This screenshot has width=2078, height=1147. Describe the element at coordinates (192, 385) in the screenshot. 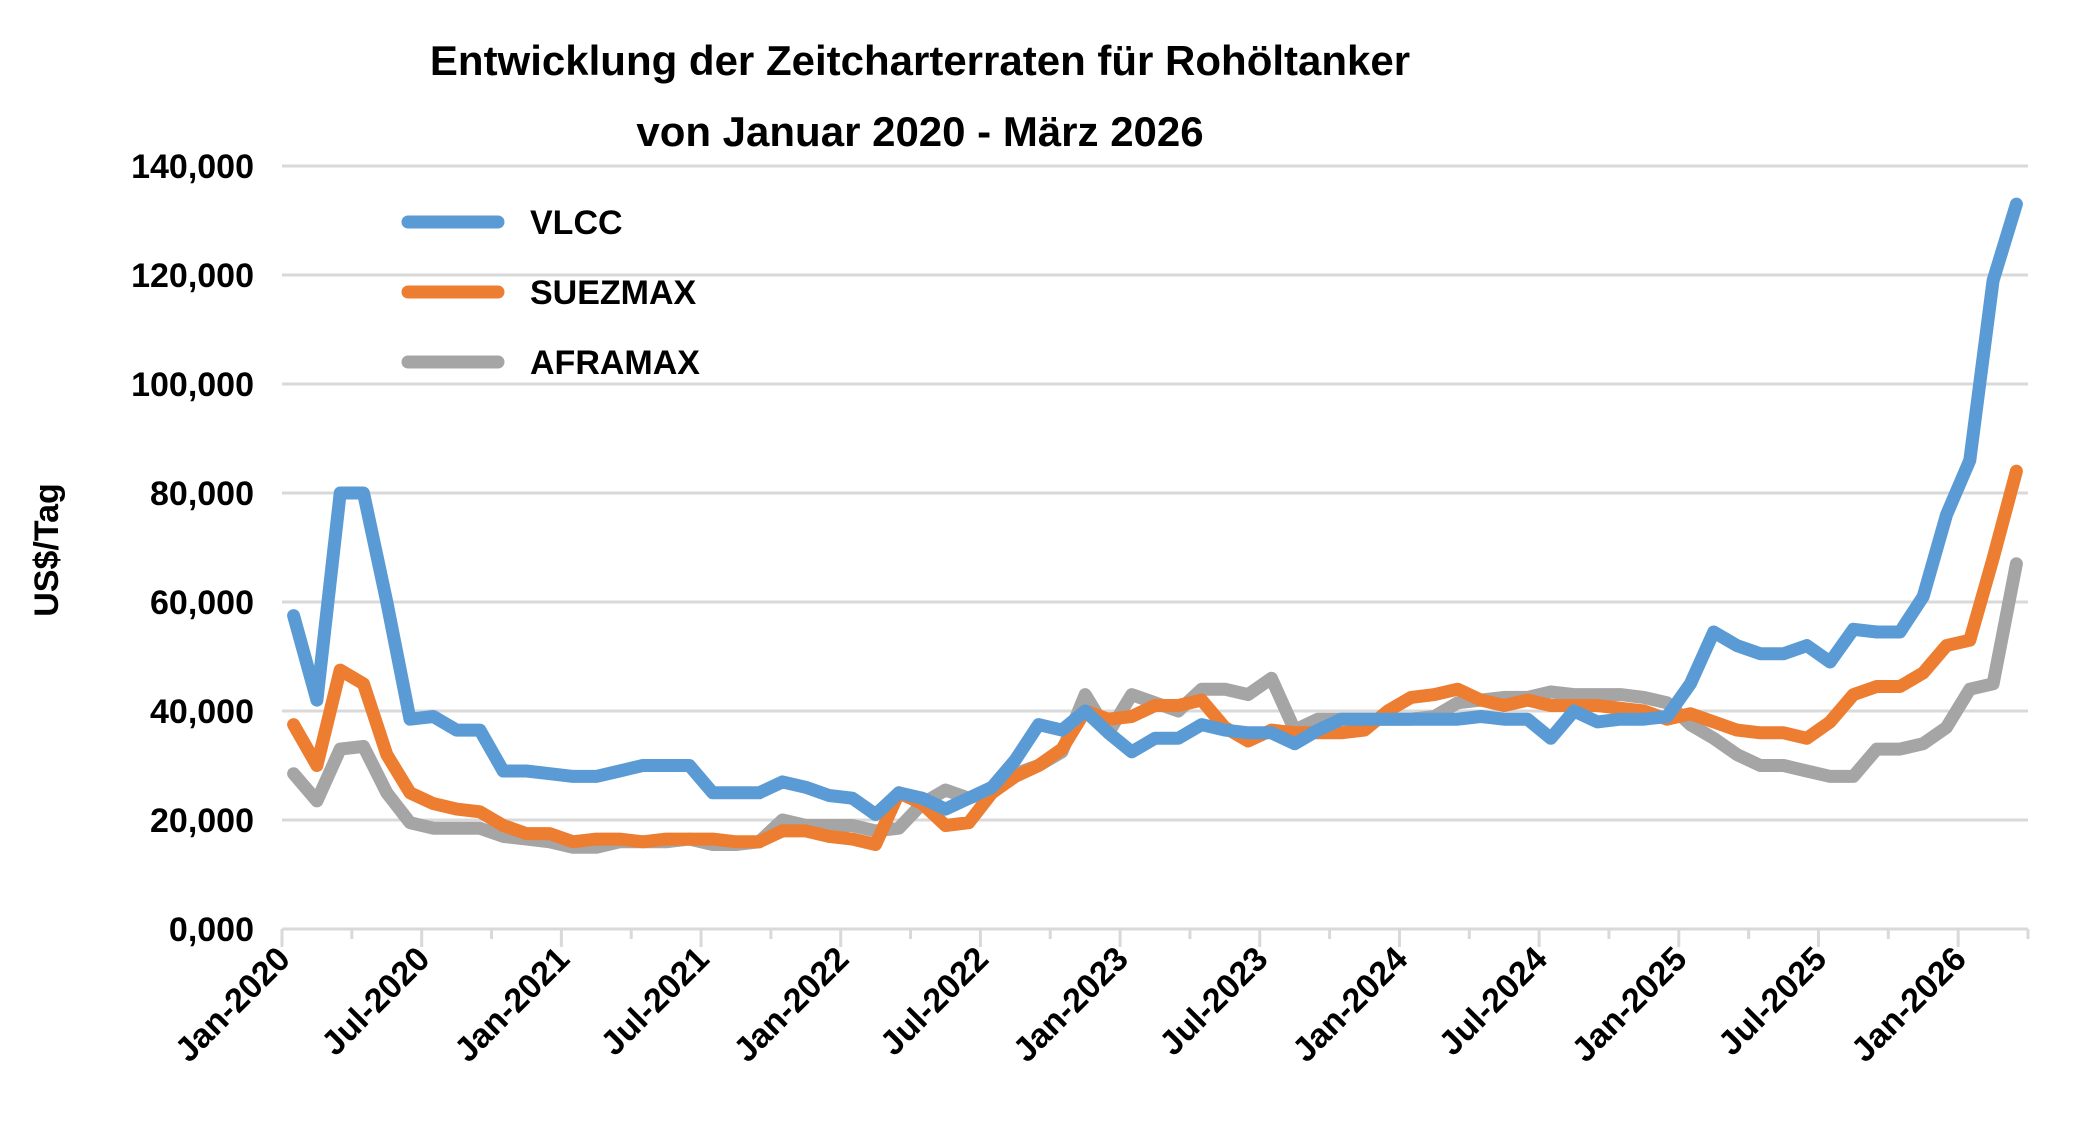

I see `y-tick-label: 100,000` at that location.